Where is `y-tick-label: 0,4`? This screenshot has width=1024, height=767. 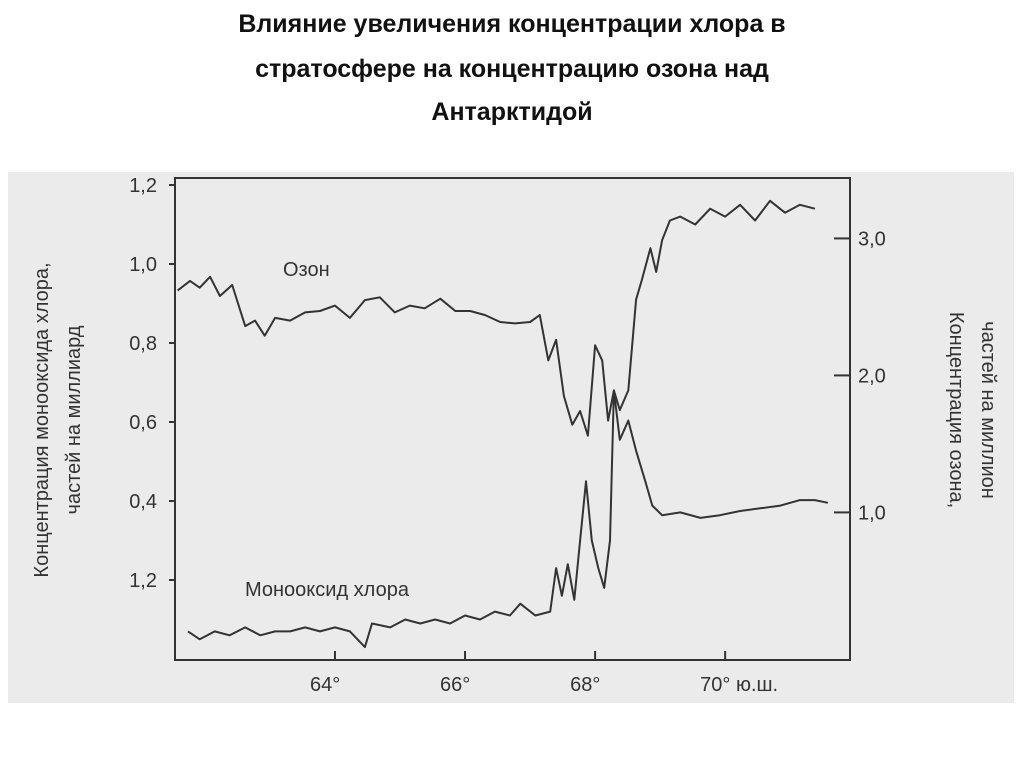 y-tick-label: 0,4 is located at coordinates (143, 502).